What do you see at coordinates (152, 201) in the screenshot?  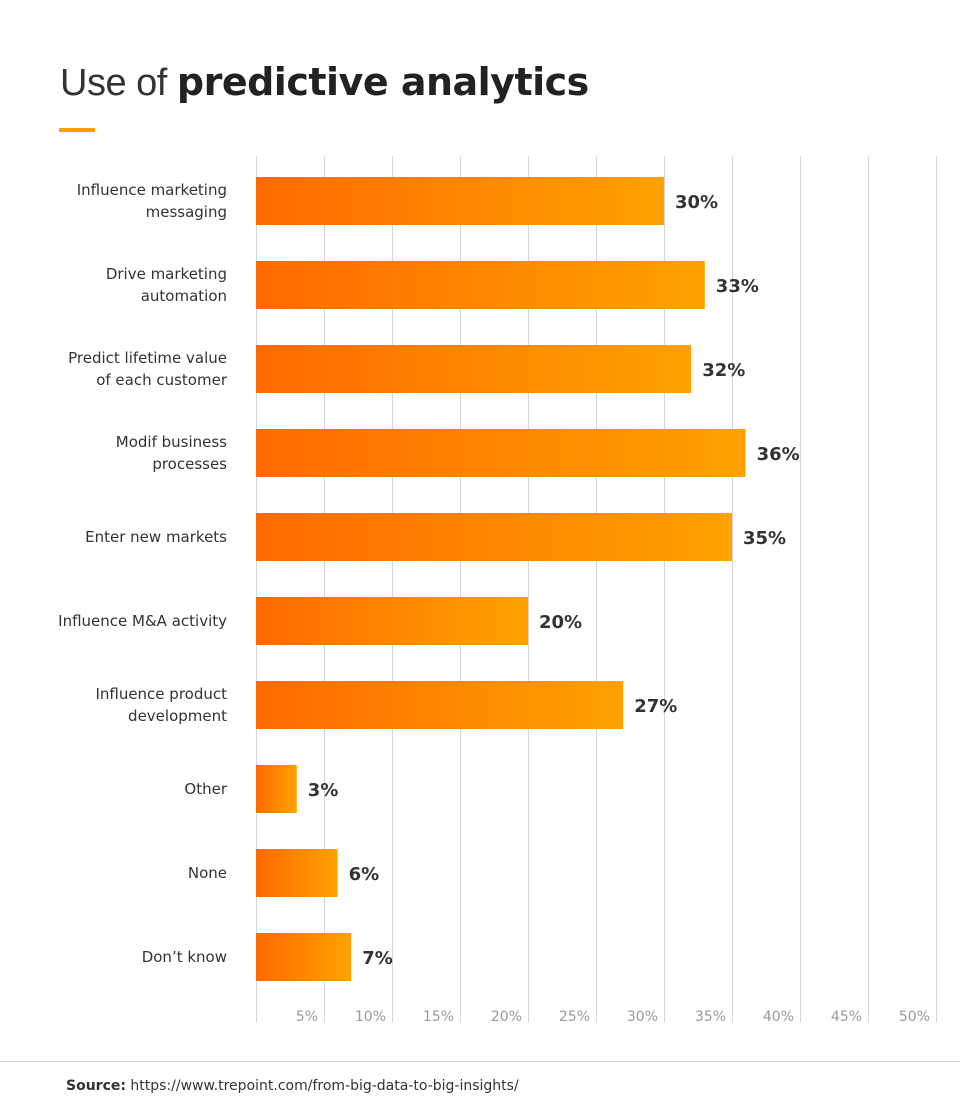 I see `category-label: Influence marketing messaging` at bounding box center [152, 201].